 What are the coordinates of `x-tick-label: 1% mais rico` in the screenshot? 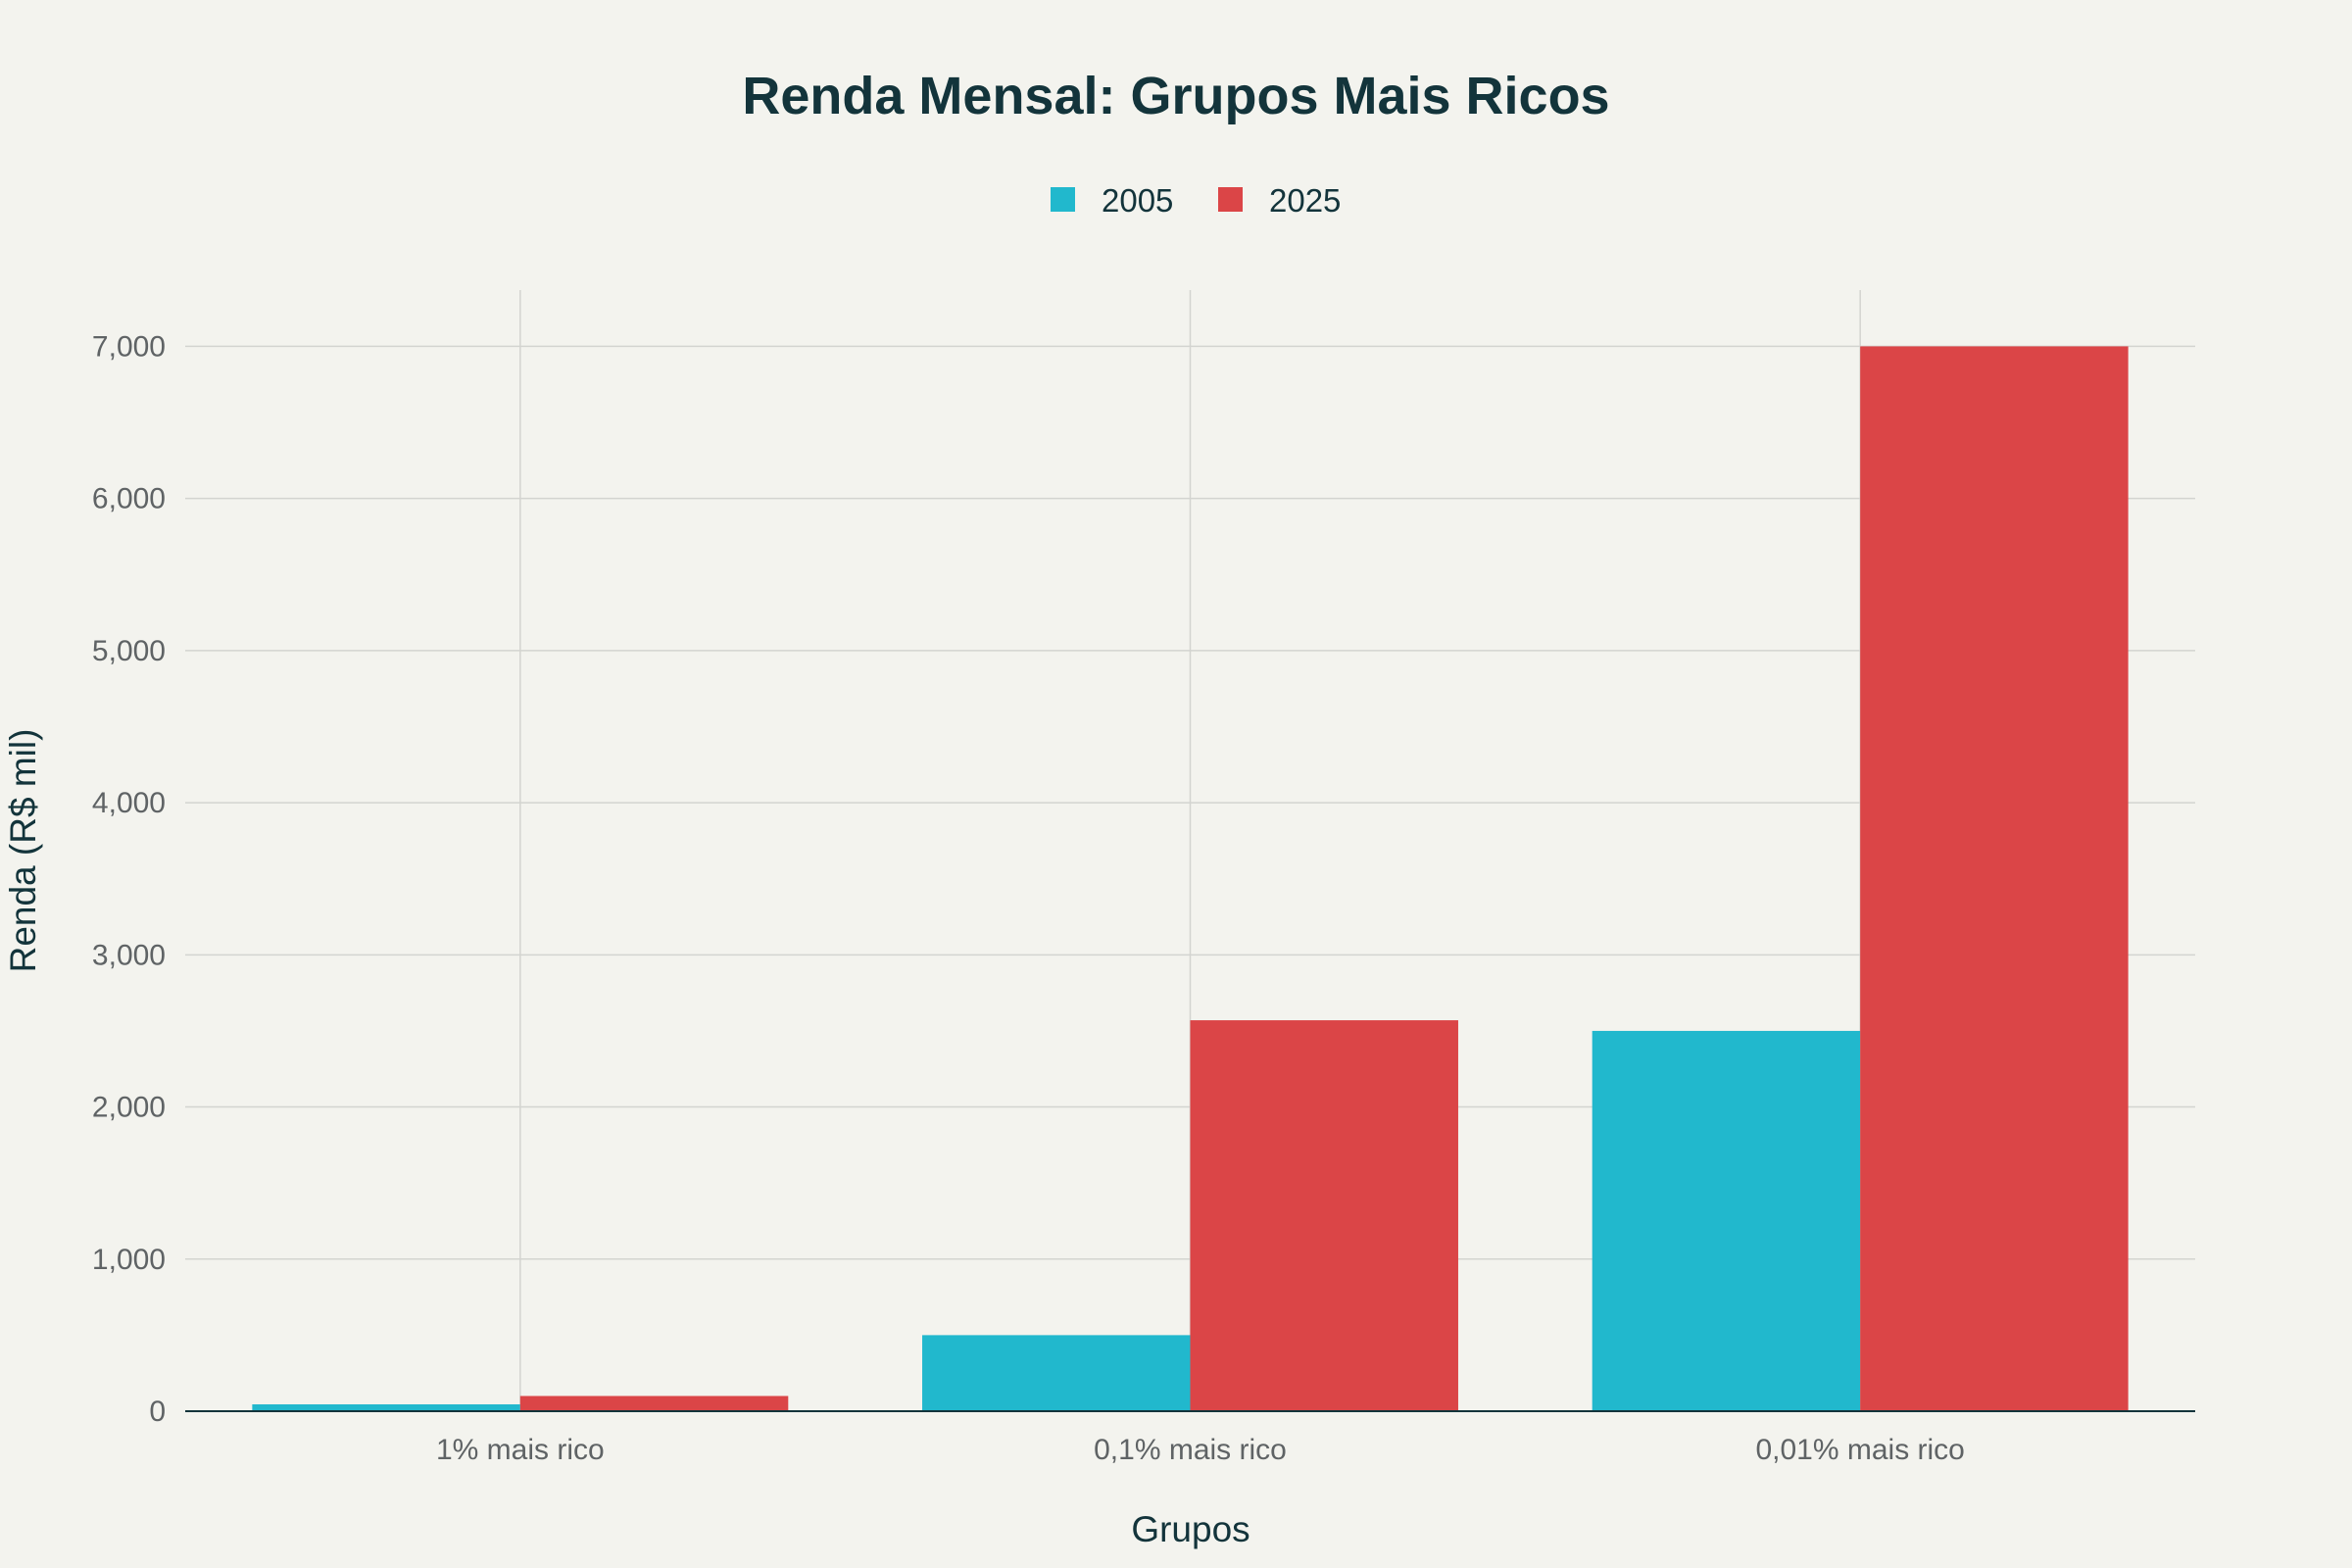 It's located at (520, 1450).